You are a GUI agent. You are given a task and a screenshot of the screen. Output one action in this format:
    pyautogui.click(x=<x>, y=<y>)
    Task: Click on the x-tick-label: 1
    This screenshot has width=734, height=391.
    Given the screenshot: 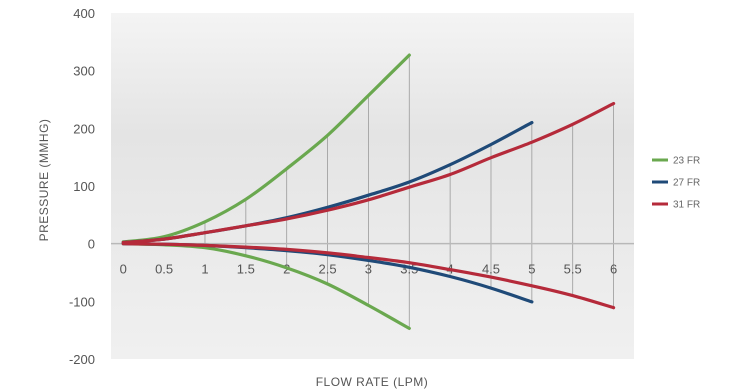 What is the action you would take?
    pyautogui.click(x=204, y=269)
    